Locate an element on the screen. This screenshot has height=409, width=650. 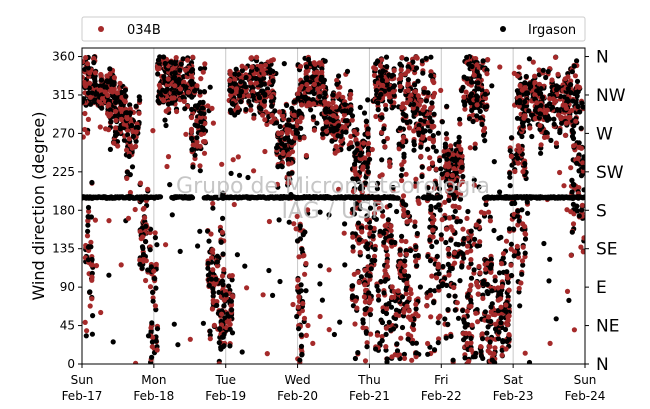
x-tick-label-date: Feb-23 is located at coordinates (513, 396).